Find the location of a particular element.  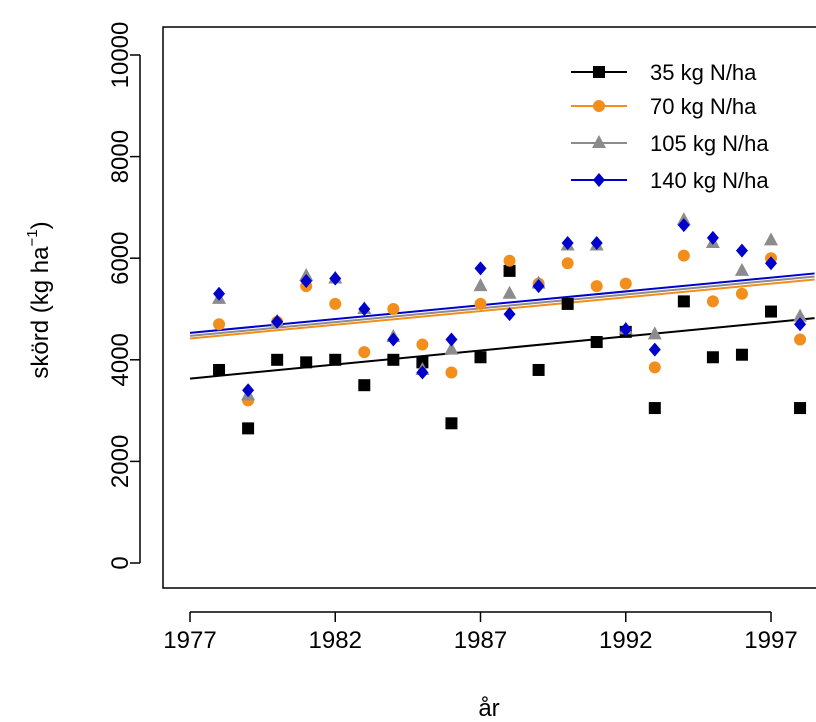

x-tick-label: 1992 is located at coordinates (625, 640).